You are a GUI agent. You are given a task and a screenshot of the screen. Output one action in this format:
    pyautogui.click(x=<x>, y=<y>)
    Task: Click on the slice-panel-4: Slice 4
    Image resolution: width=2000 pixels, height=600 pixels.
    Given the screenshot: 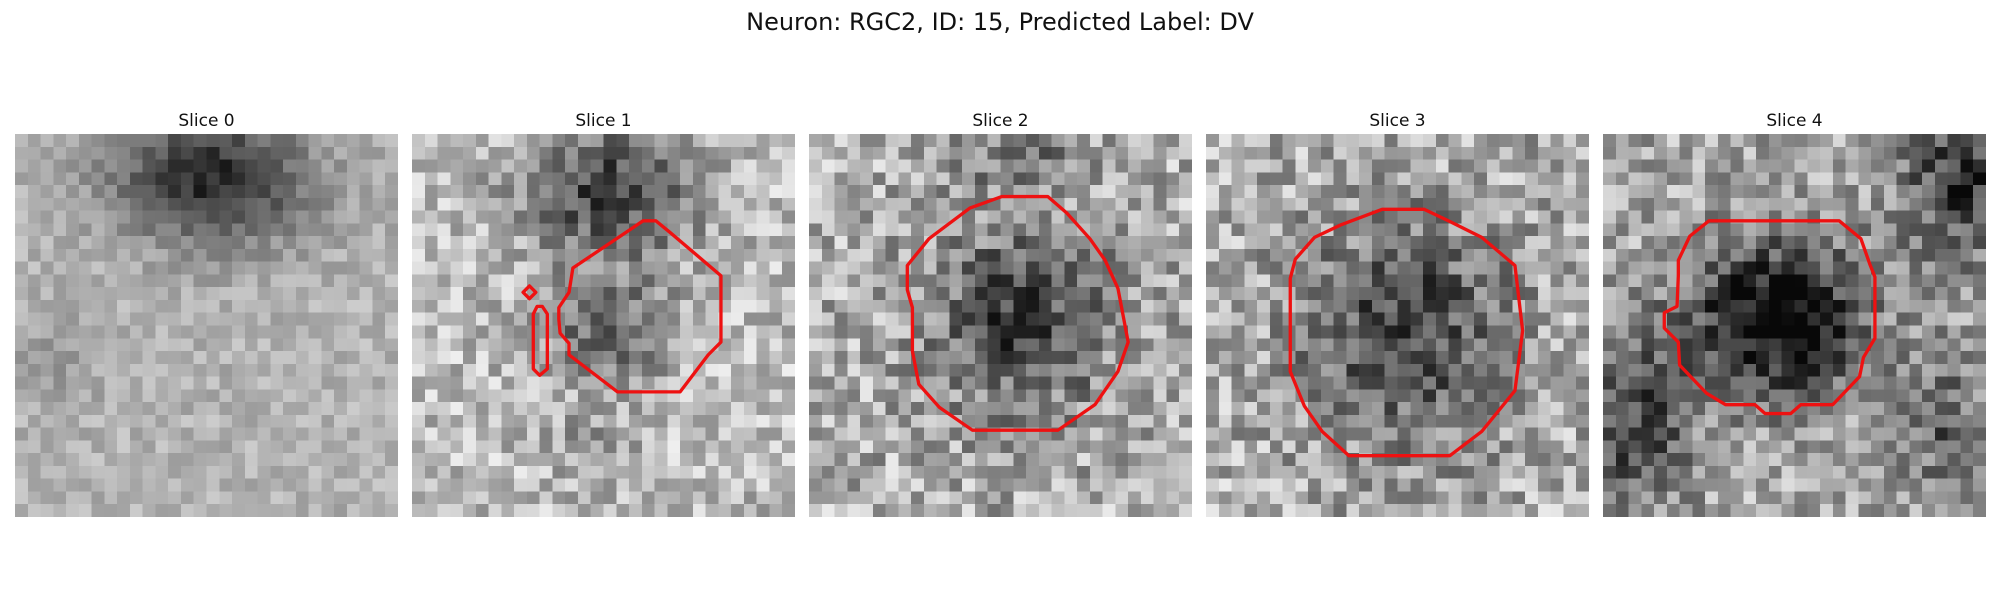 What is the action you would take?
    pyautogui.click(x=1794, y=312)
    